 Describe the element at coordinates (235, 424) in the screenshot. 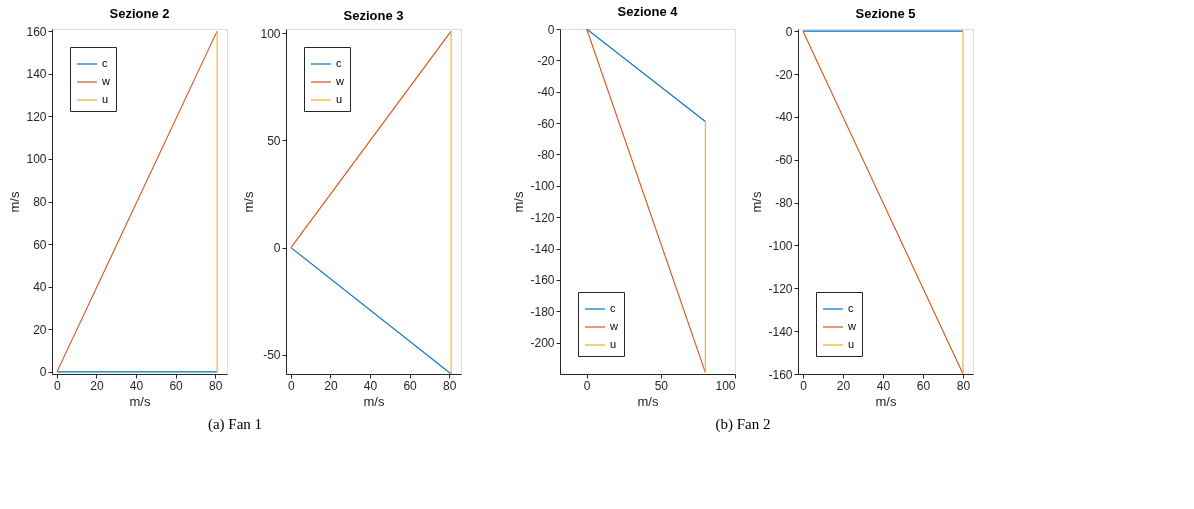

I see `text: (a) Fan 1` at that location.